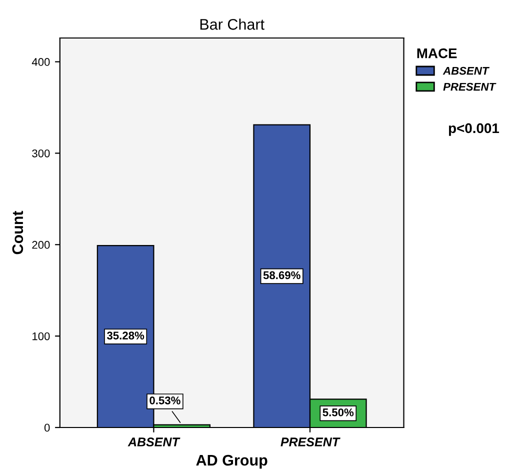  What do you see at coordinates (18, 232) in the screenshot?
I see `y-axis-title: Count` at bounding box center [18, 232].